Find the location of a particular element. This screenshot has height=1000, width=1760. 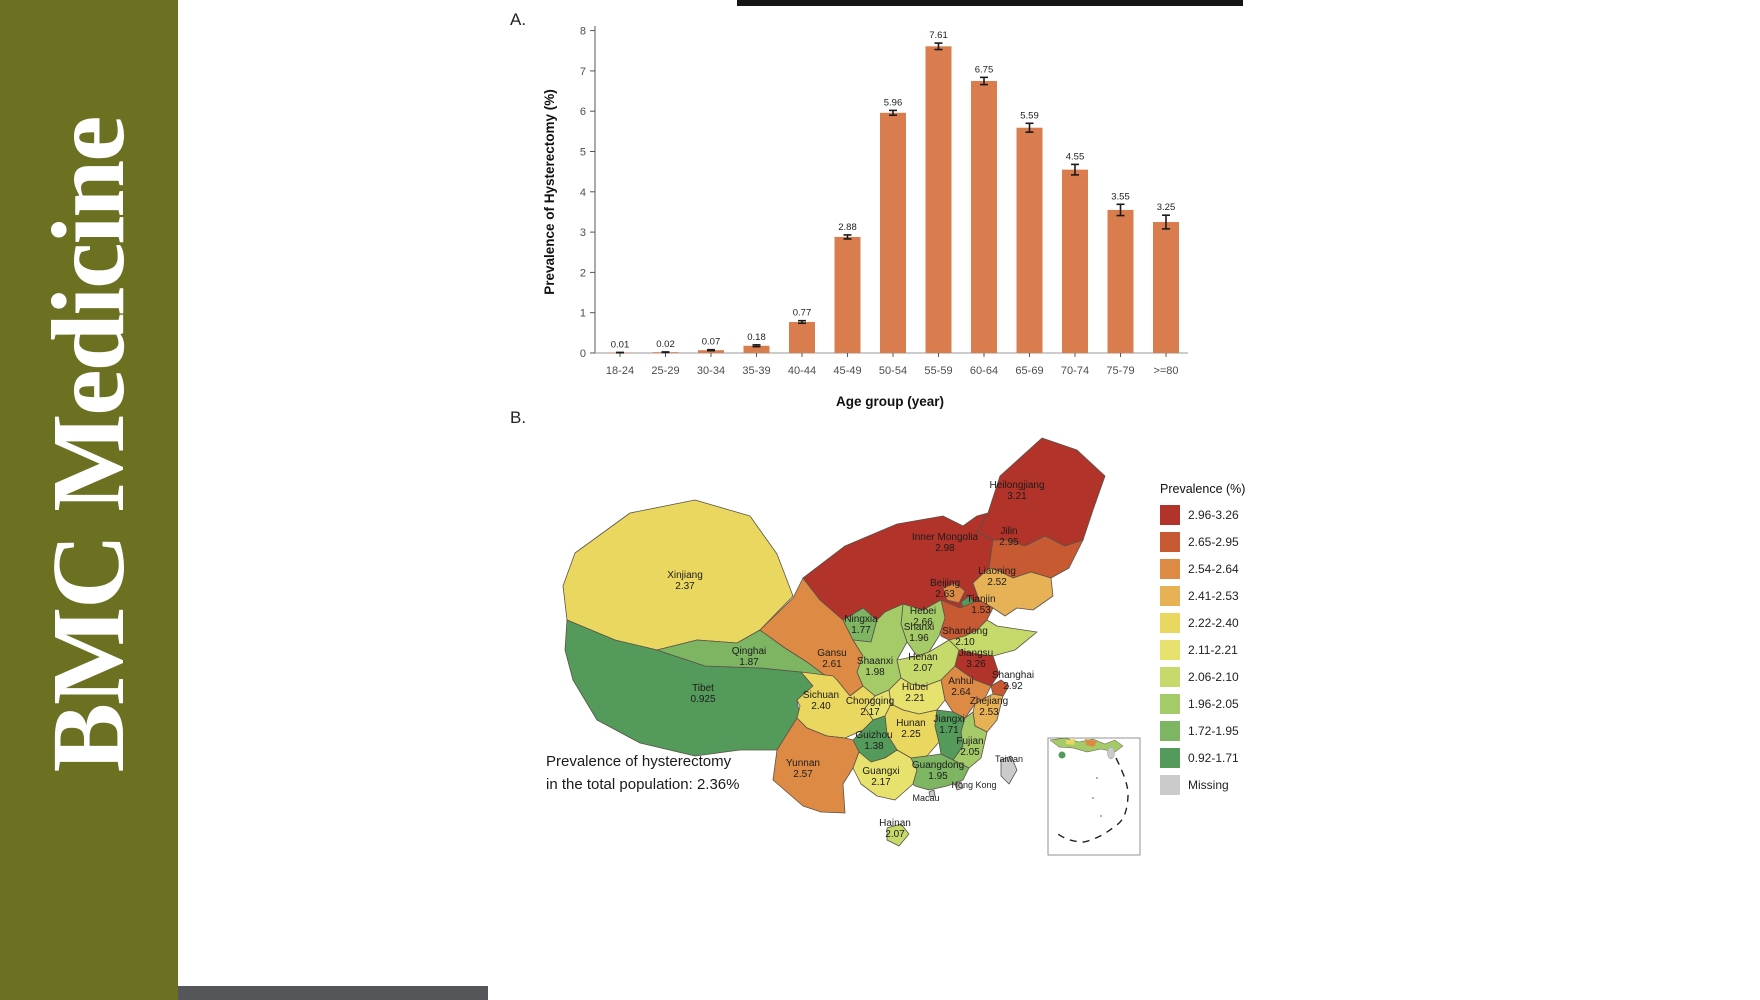

province-shapes is located at coordinates (834, 642).